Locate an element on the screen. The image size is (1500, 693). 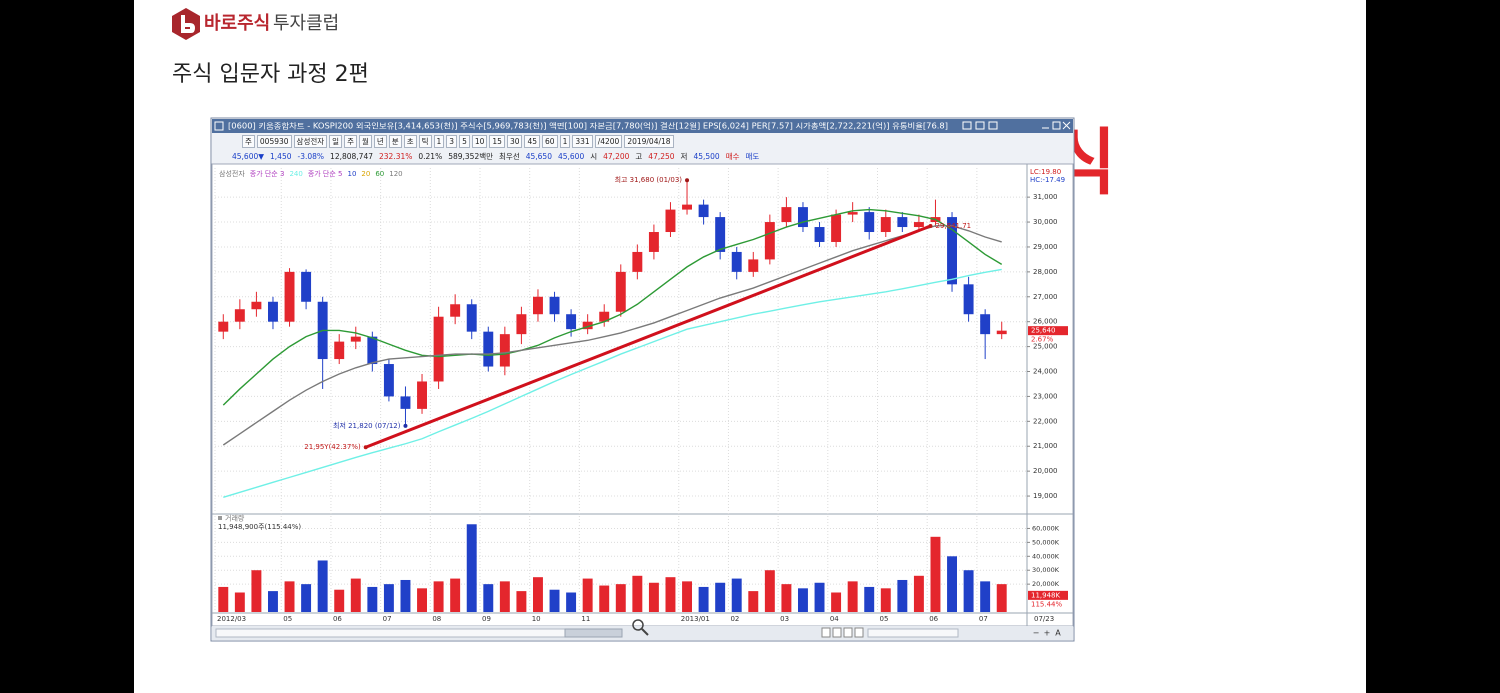
toolbar-button: 2019/04/18 is located at coordinates (649, 141).